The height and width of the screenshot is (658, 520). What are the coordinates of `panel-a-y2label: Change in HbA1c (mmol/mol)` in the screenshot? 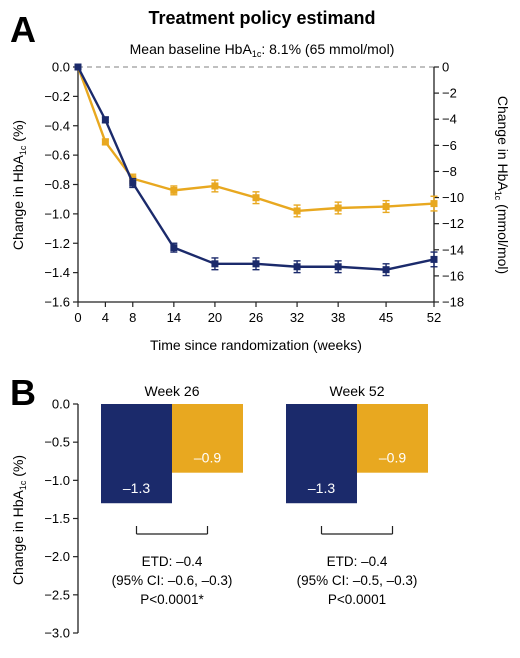 It's located at (502, 185).